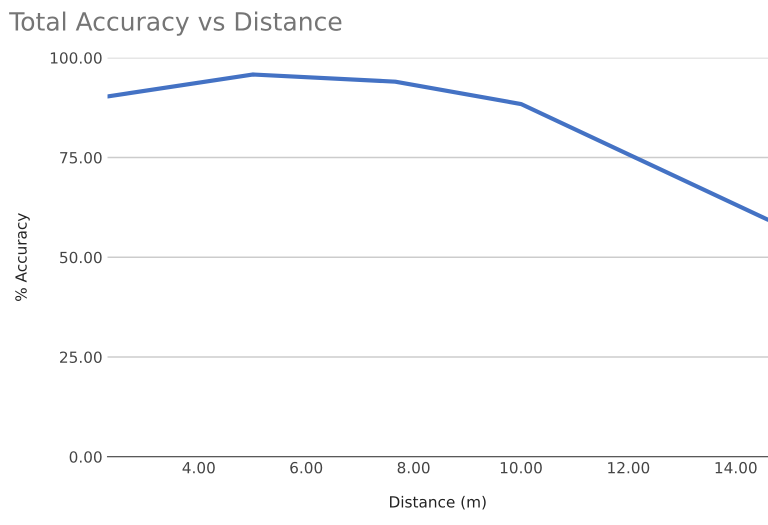 Image resolution: width=768 pixels, height=525 pixels. Describe the element at coordinates (414, 468) in the screenshot. I see `x-tick-label: 8.00` at that location.